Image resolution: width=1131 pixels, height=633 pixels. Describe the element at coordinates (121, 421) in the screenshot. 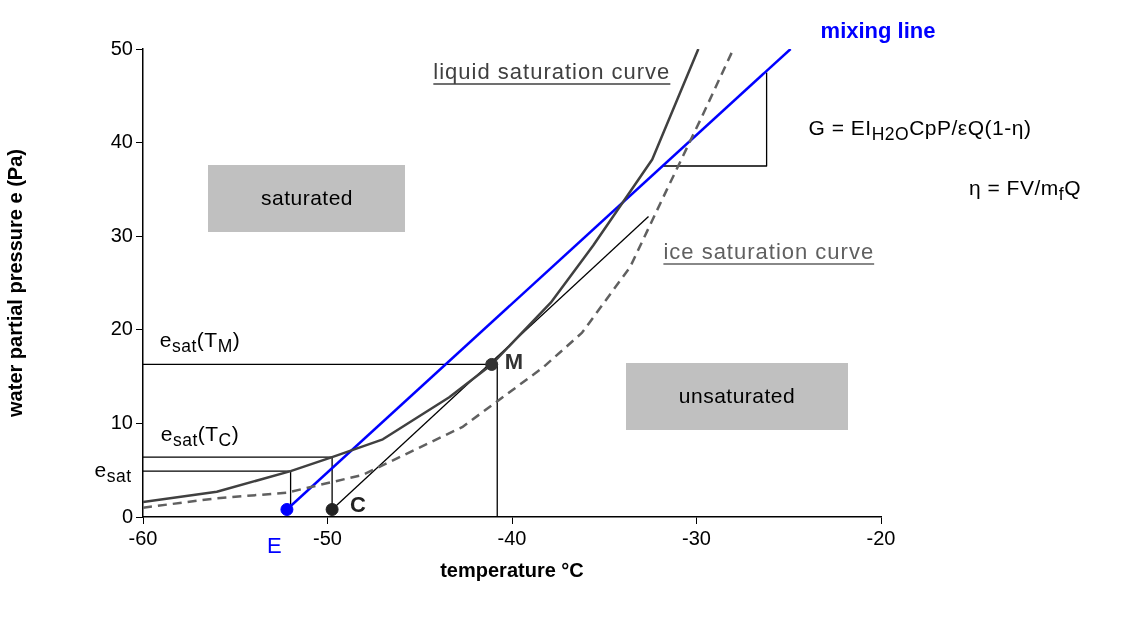

I see `y-tick-label: 10` at that location.